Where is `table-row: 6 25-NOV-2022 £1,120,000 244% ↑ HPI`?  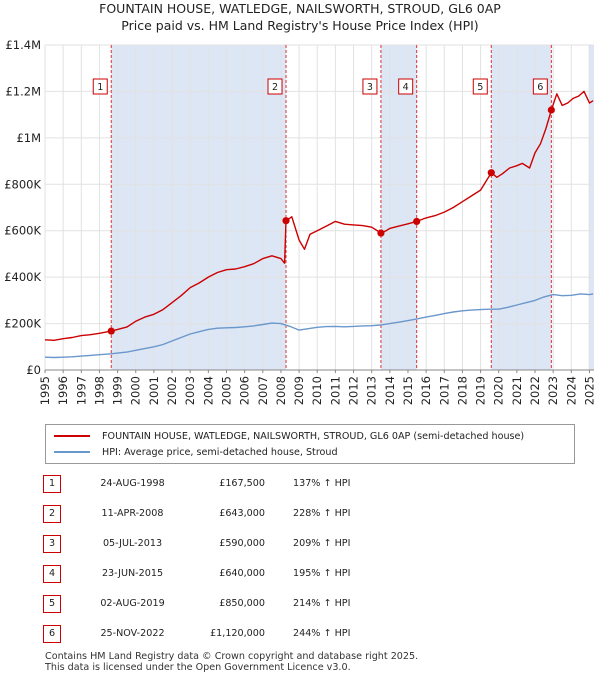
table-row: 6 25-NOV-2022 £1,120,000 244% ↑ HPI is located at coordinates (300, 635).